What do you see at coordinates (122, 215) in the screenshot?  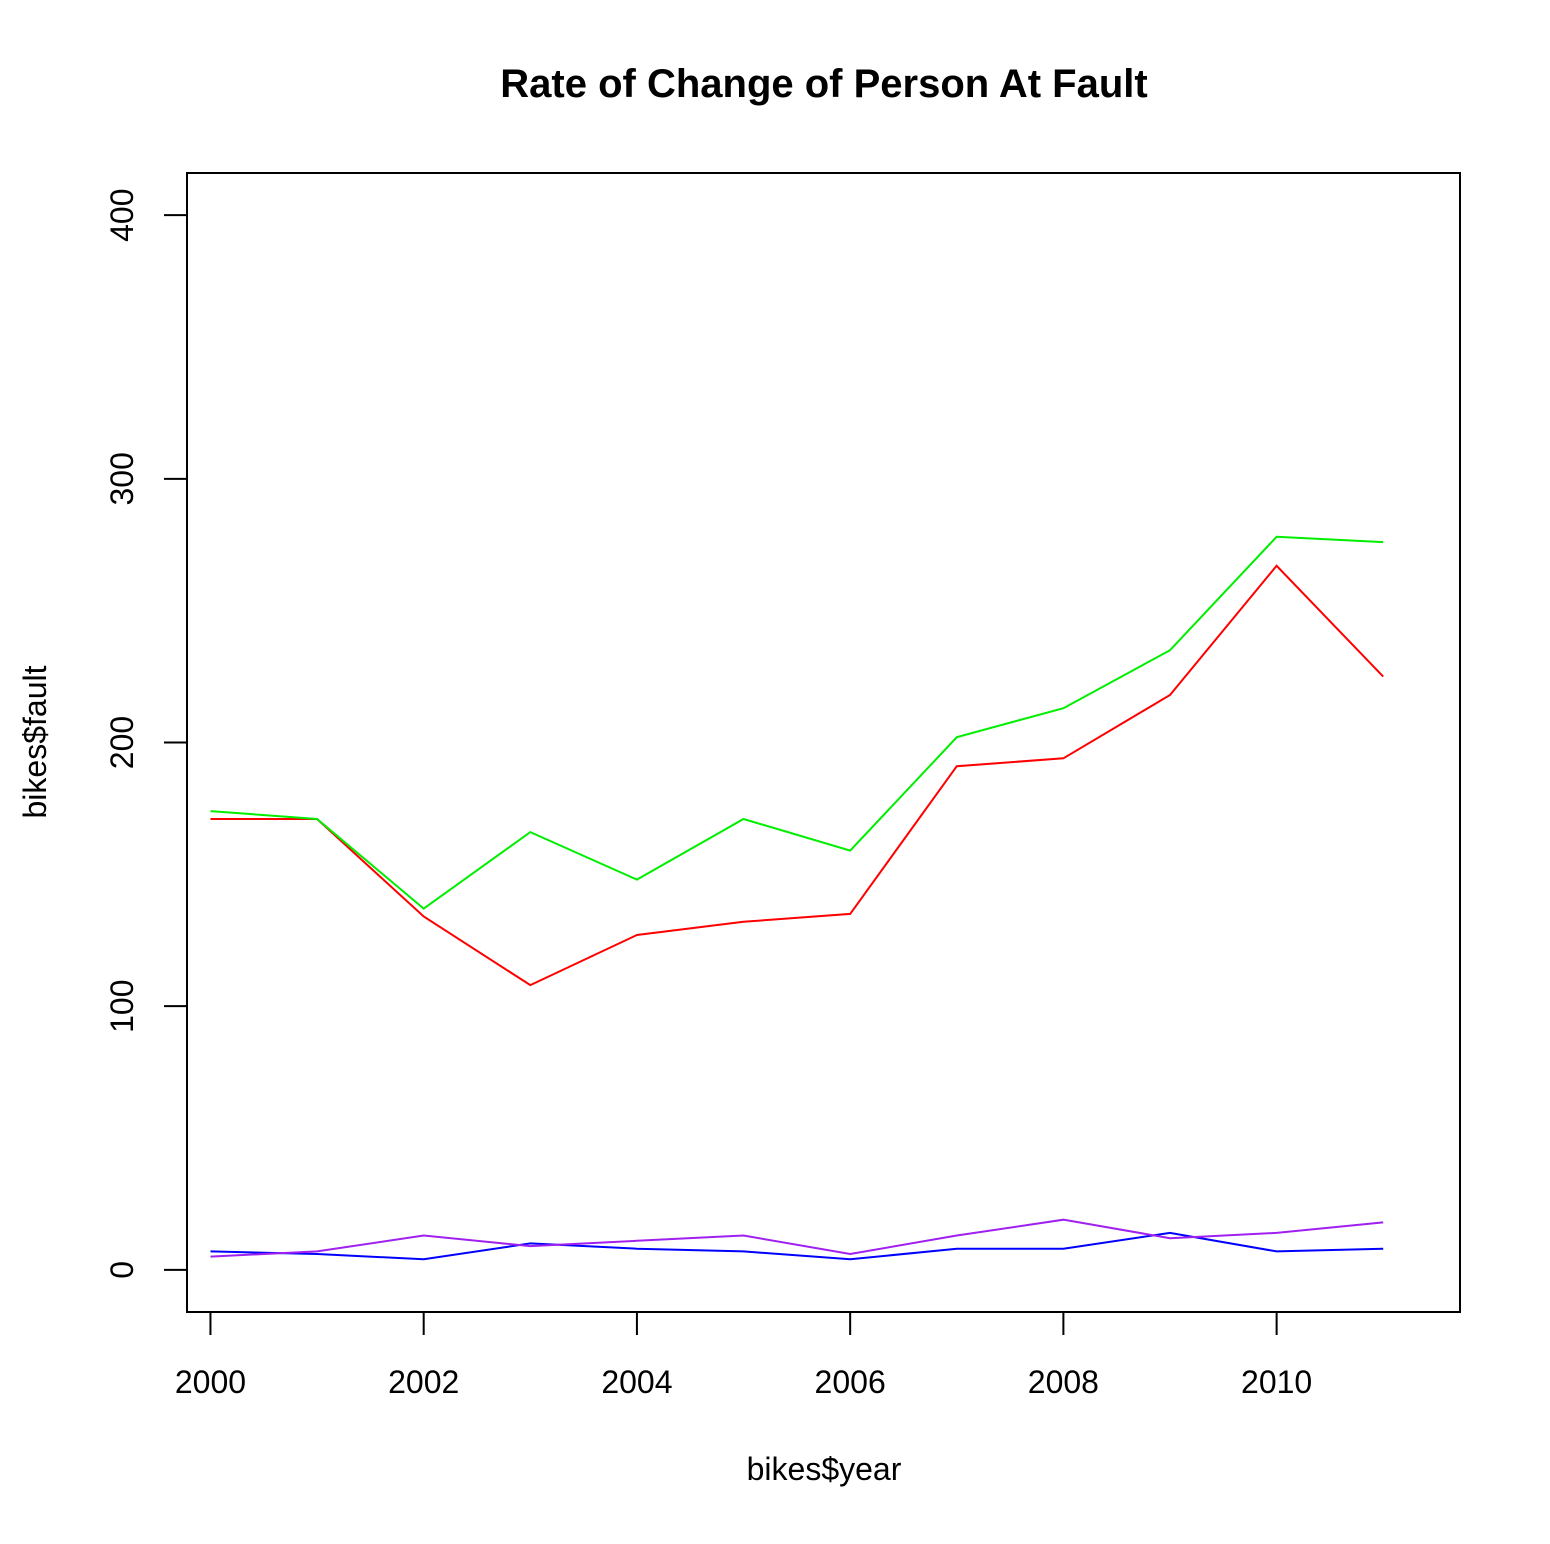 I see `y-tick-label: 400` at bounding box center [122, 215].